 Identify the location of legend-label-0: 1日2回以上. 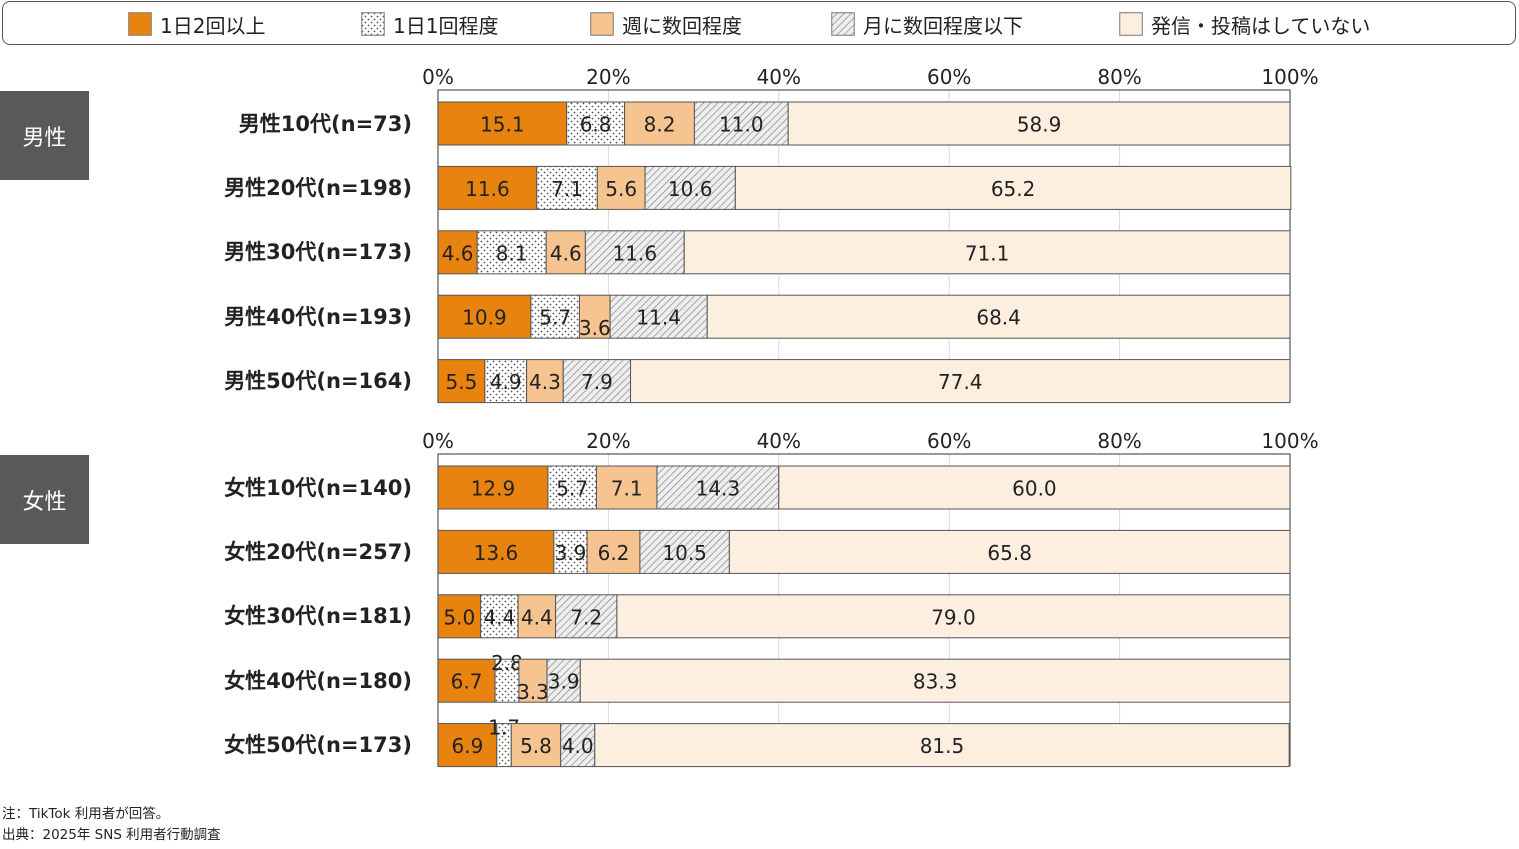
(213, 25).